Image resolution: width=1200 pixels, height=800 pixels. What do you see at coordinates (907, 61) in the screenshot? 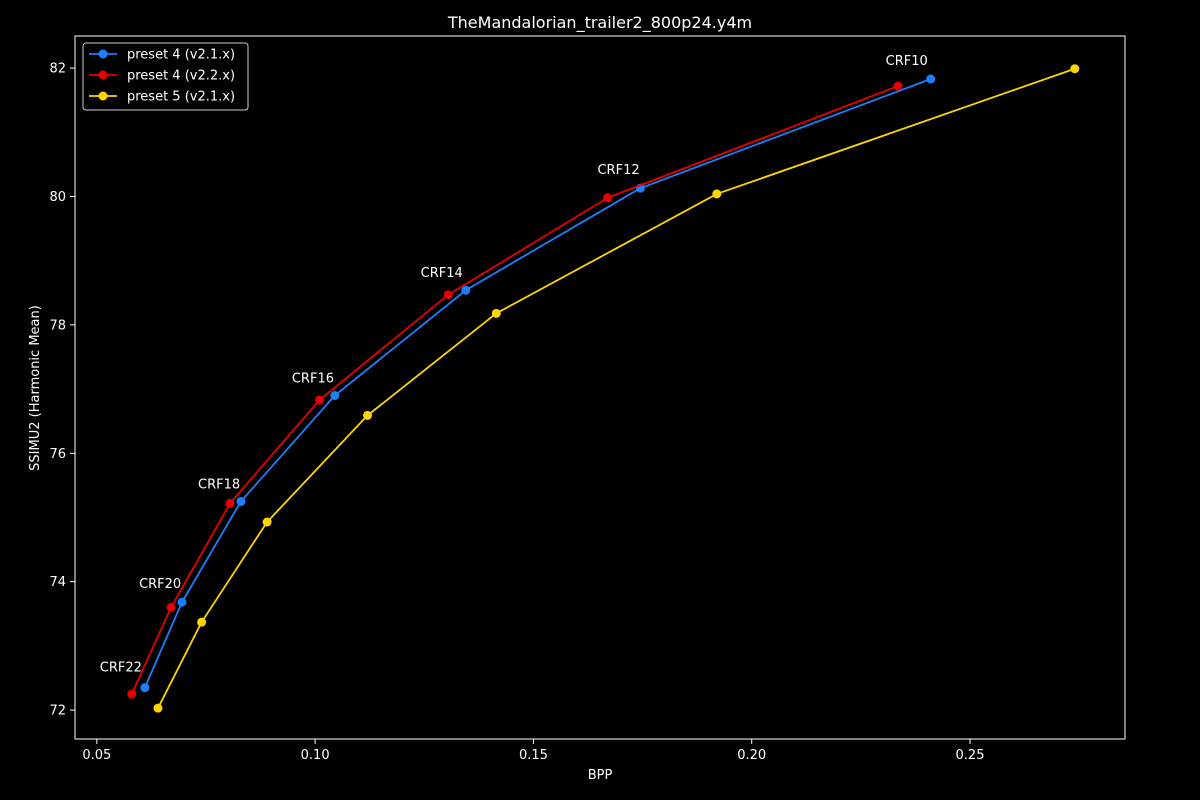
I see `crf-annotation: CRF10` at bounding box center [907, 61].